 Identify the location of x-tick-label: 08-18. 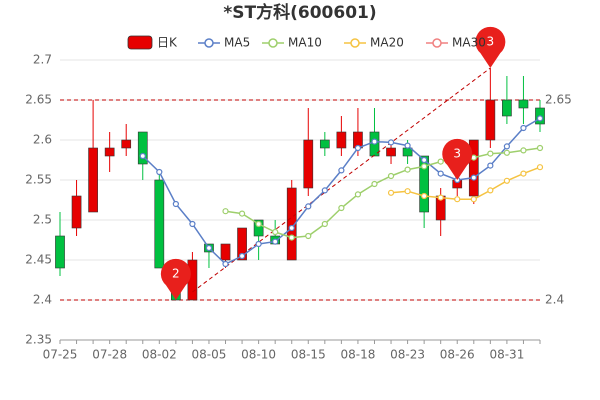
(357, 355).